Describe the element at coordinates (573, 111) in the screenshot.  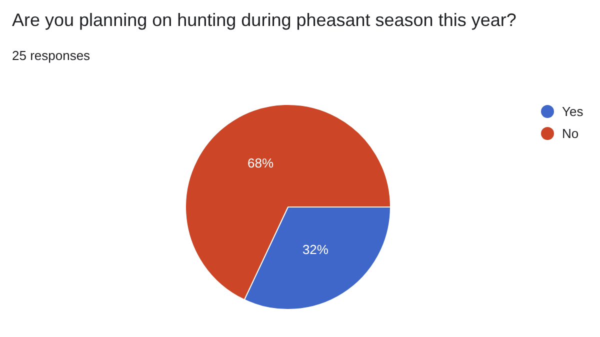
I see `legend-label: Yes` at that location.